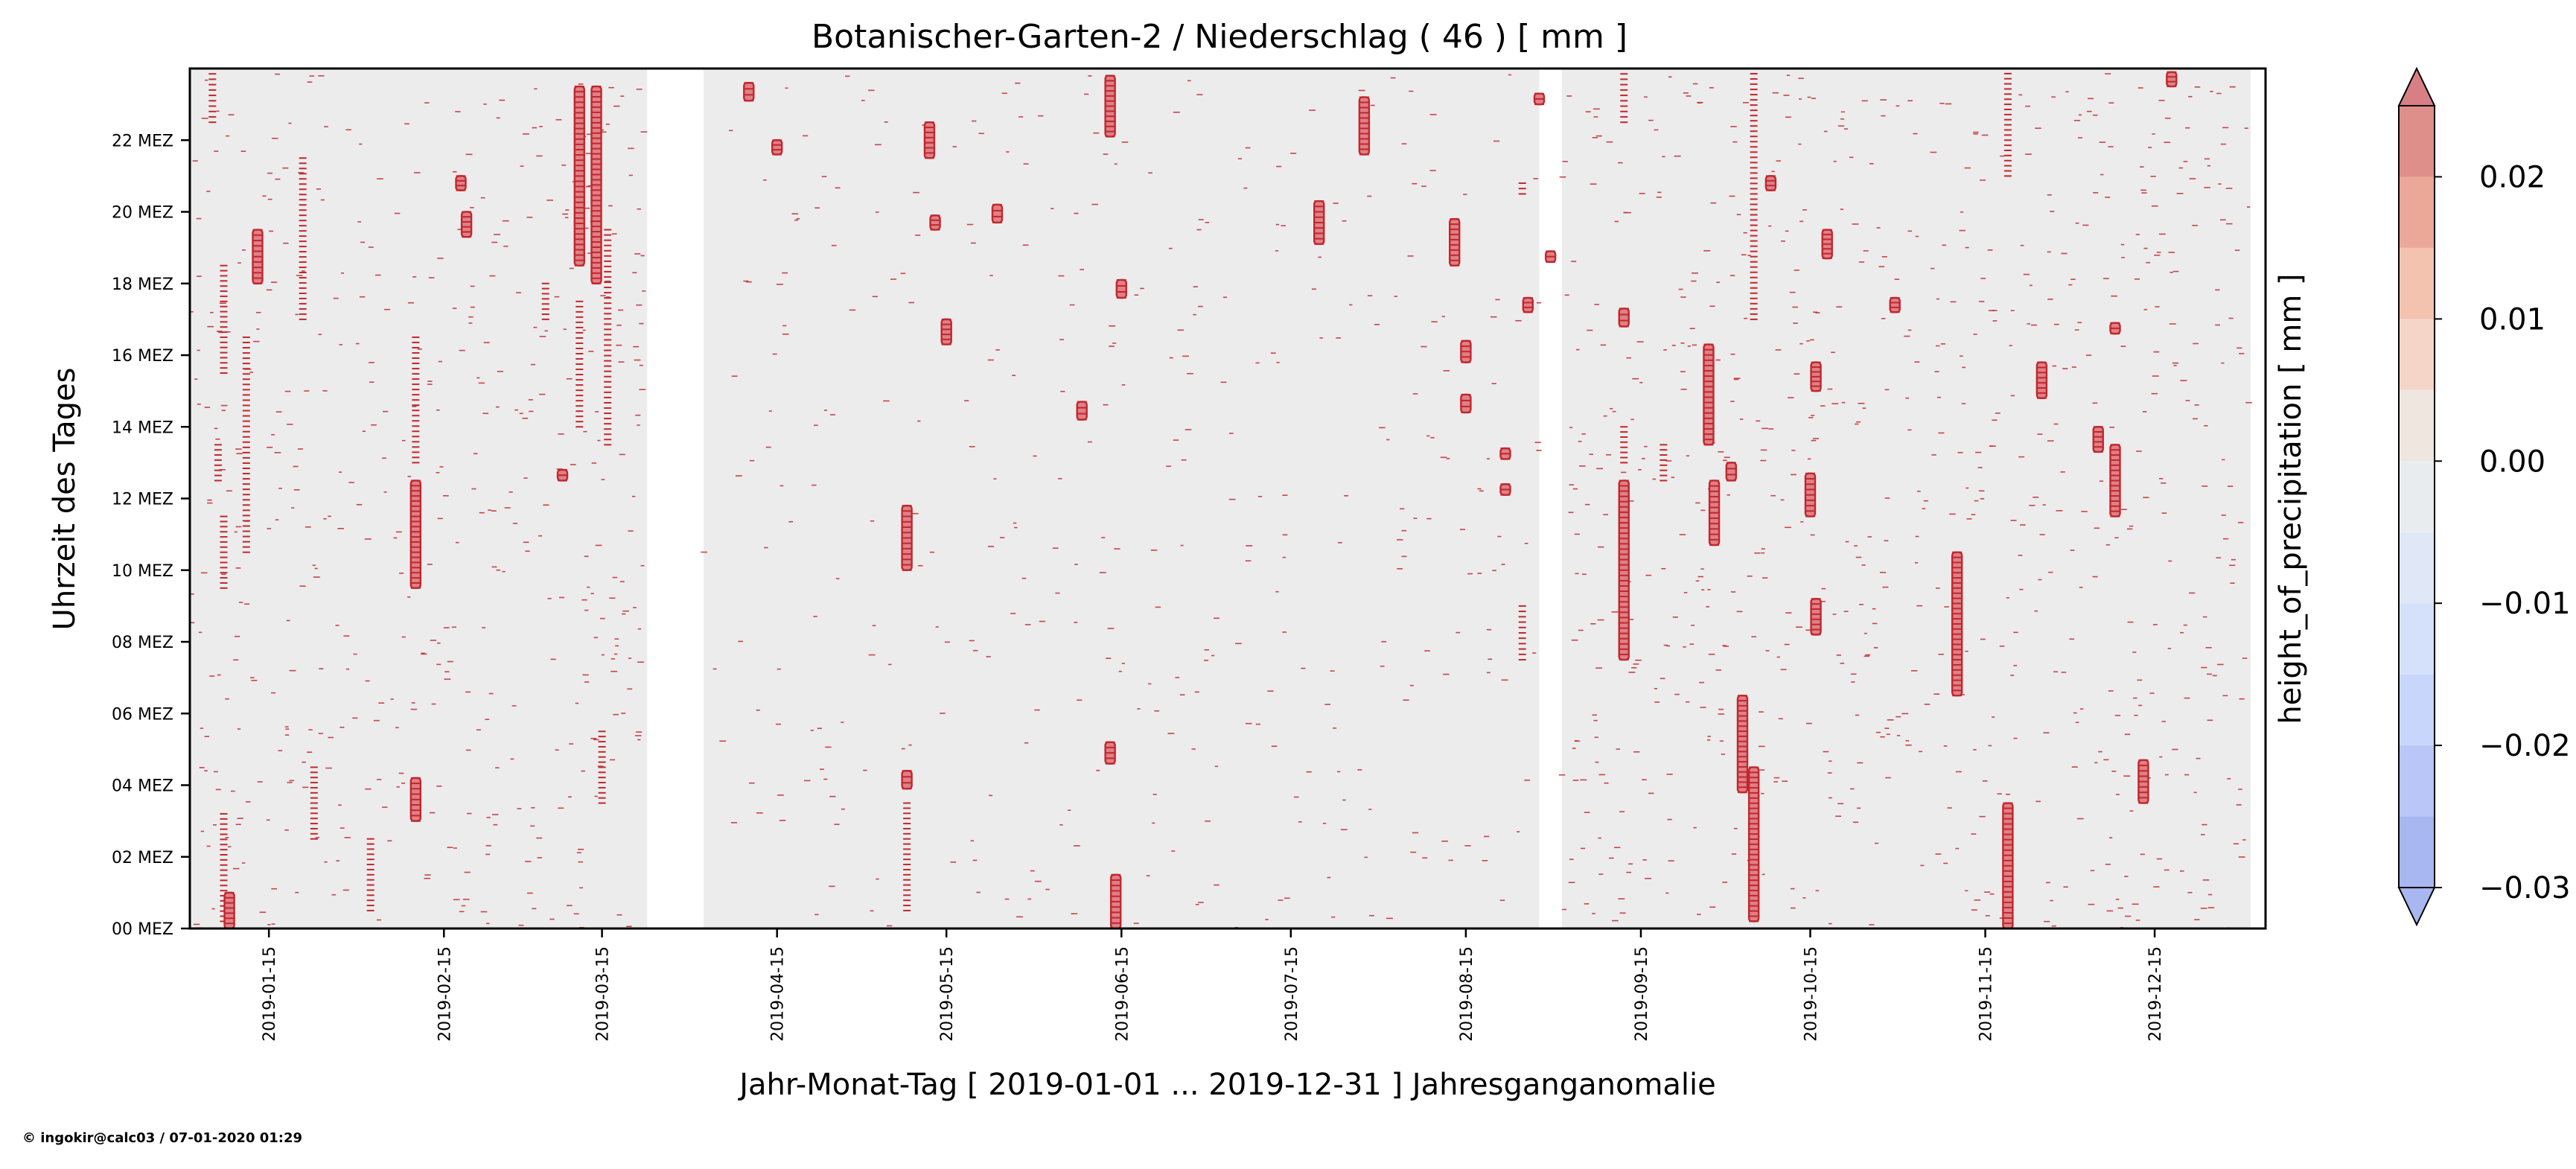 The image size is (2576, 1169). Describe the element at coordinates (142, 213) in the screenshot. I see `y-tick-label: 20 MEZ` at that location.